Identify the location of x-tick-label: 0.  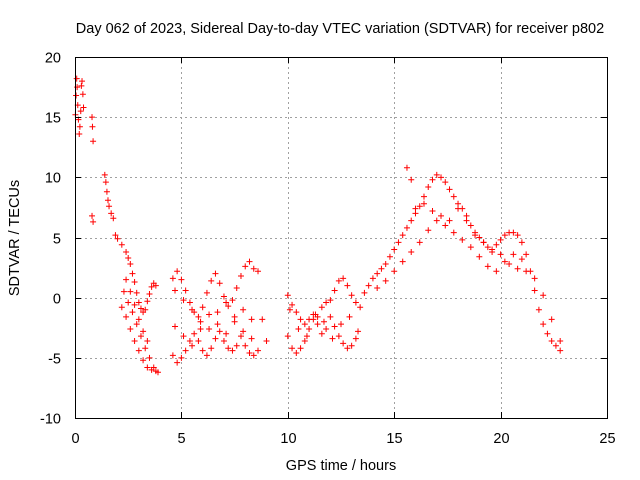
(75, 439).